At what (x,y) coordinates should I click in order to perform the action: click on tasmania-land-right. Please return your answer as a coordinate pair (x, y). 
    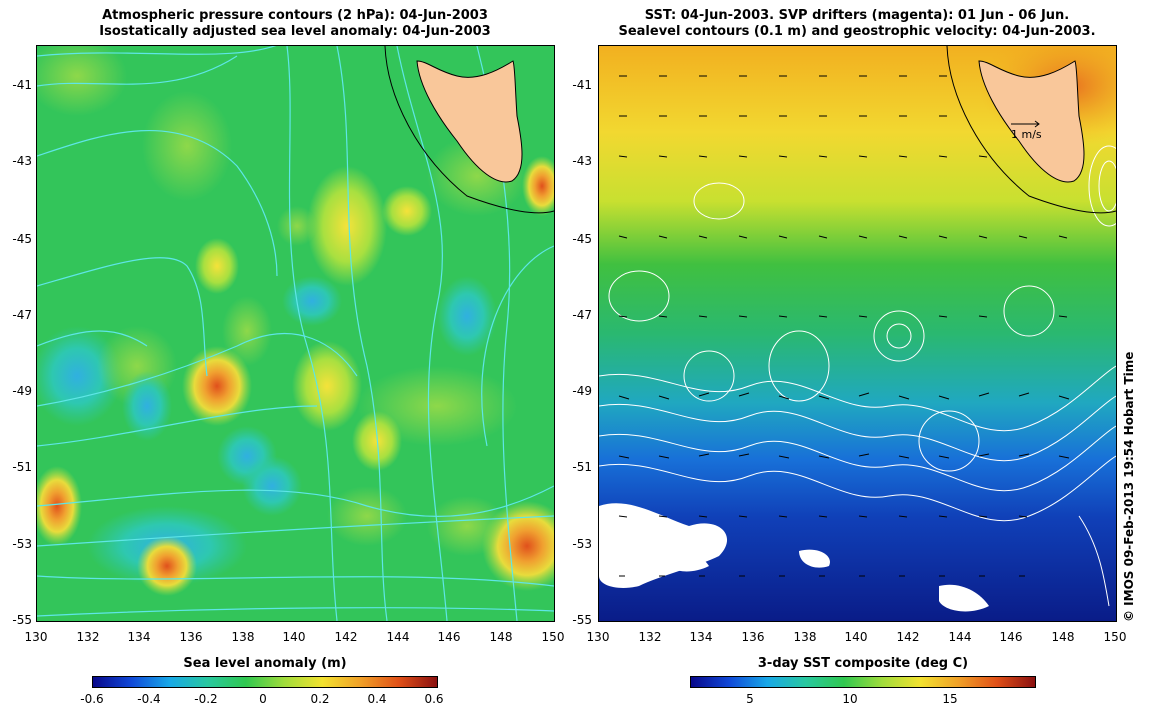
    Looking at the image, I should click on (1031, 130).